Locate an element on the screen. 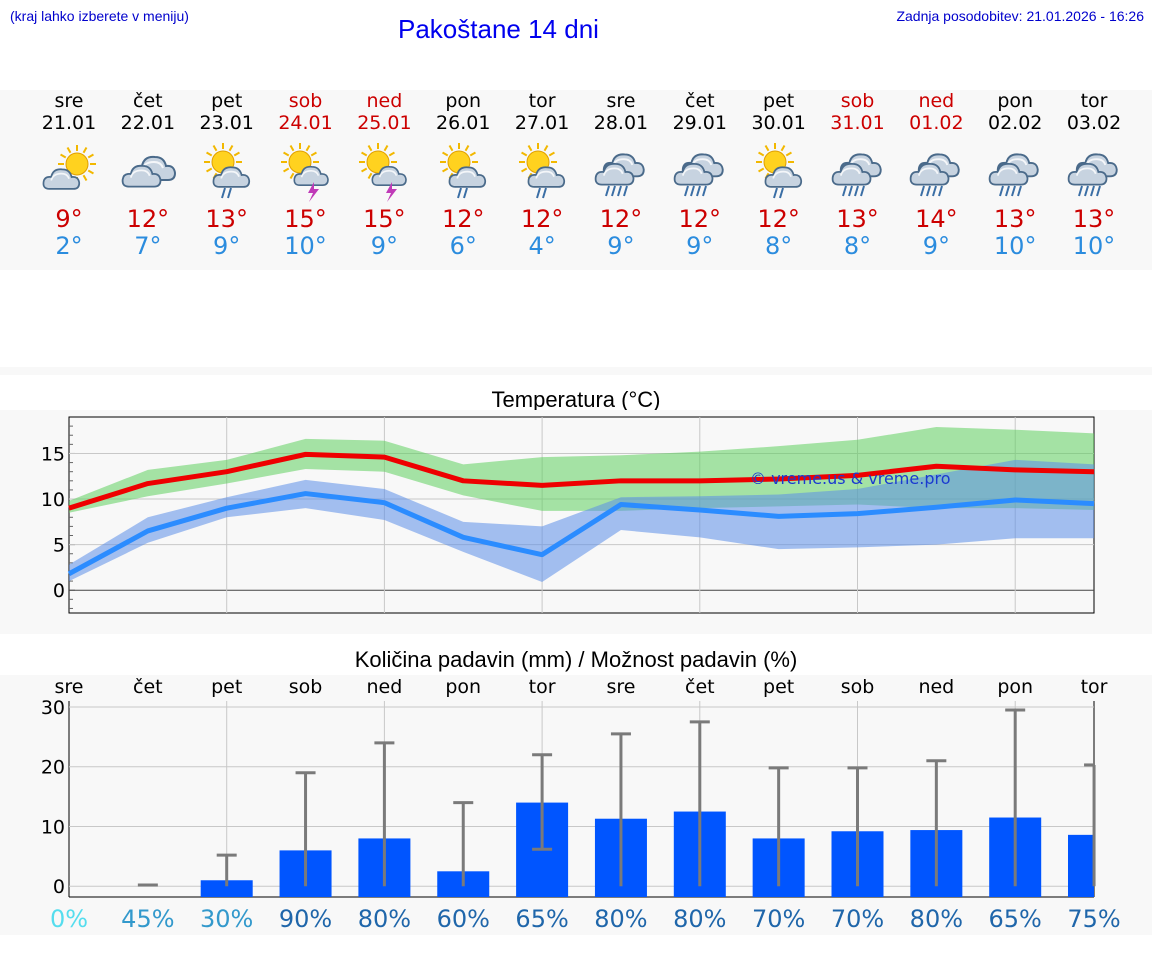 This screenshot has width=1152, height=975. day-date: 24.01 is located at coordinates (305, 123).